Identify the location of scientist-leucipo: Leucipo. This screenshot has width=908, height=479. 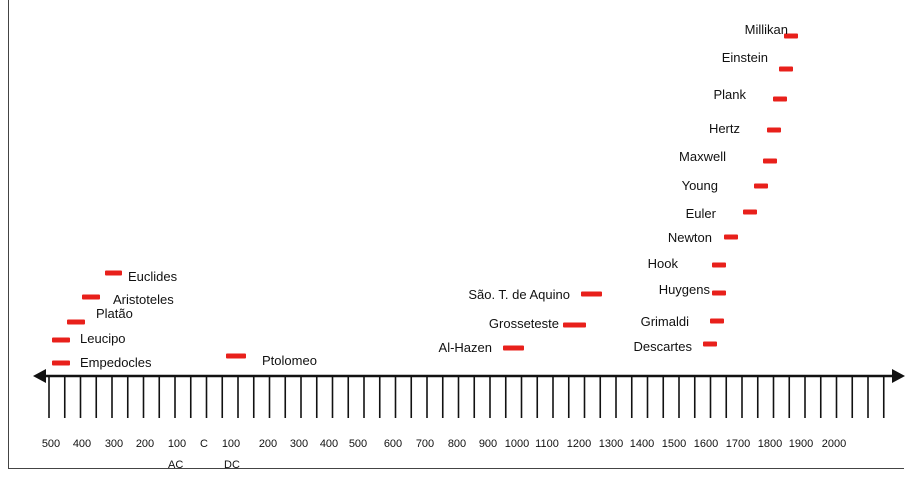
(89, 338).